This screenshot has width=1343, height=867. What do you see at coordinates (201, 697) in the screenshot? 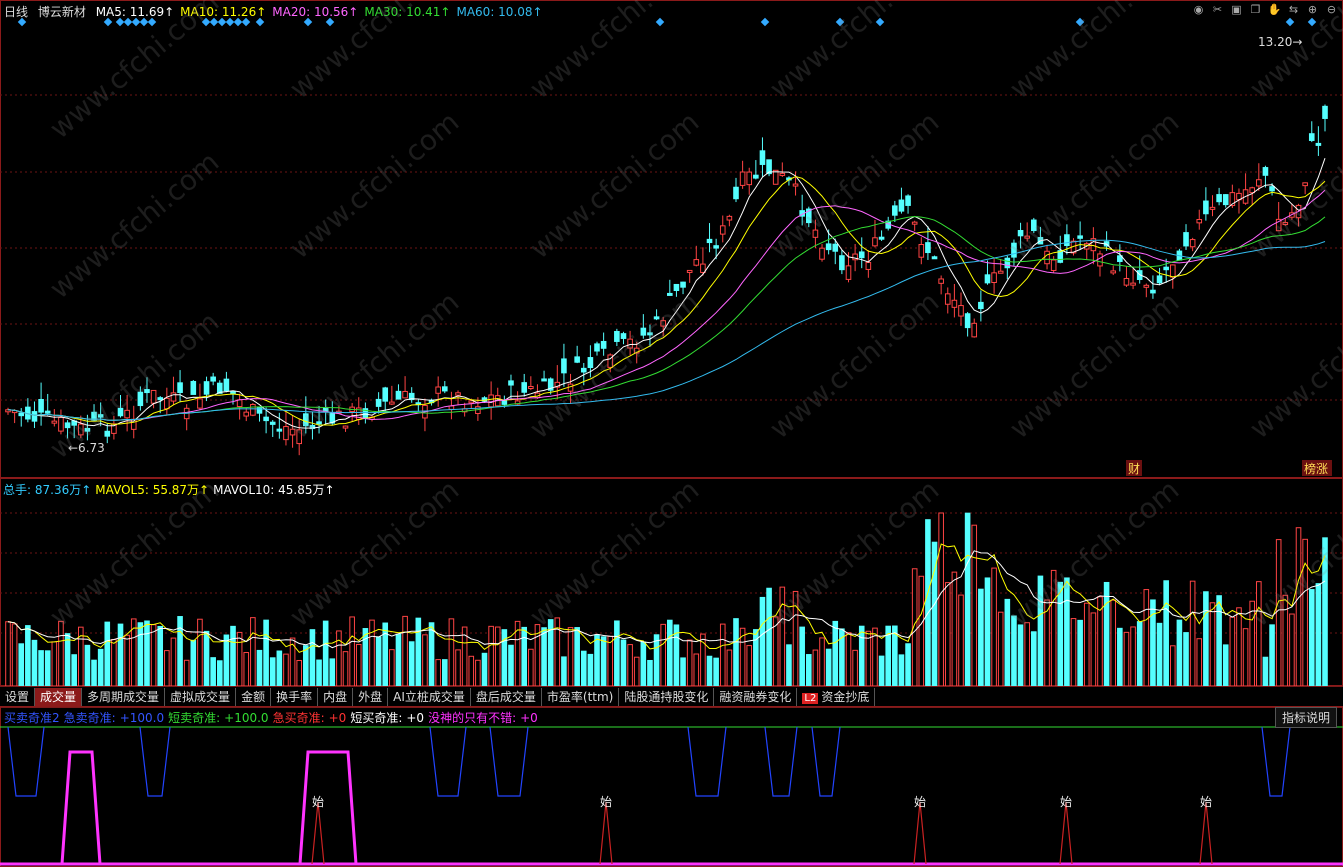
I see `tab-3: 虚拟成交量` at bounding box center [201, 697].